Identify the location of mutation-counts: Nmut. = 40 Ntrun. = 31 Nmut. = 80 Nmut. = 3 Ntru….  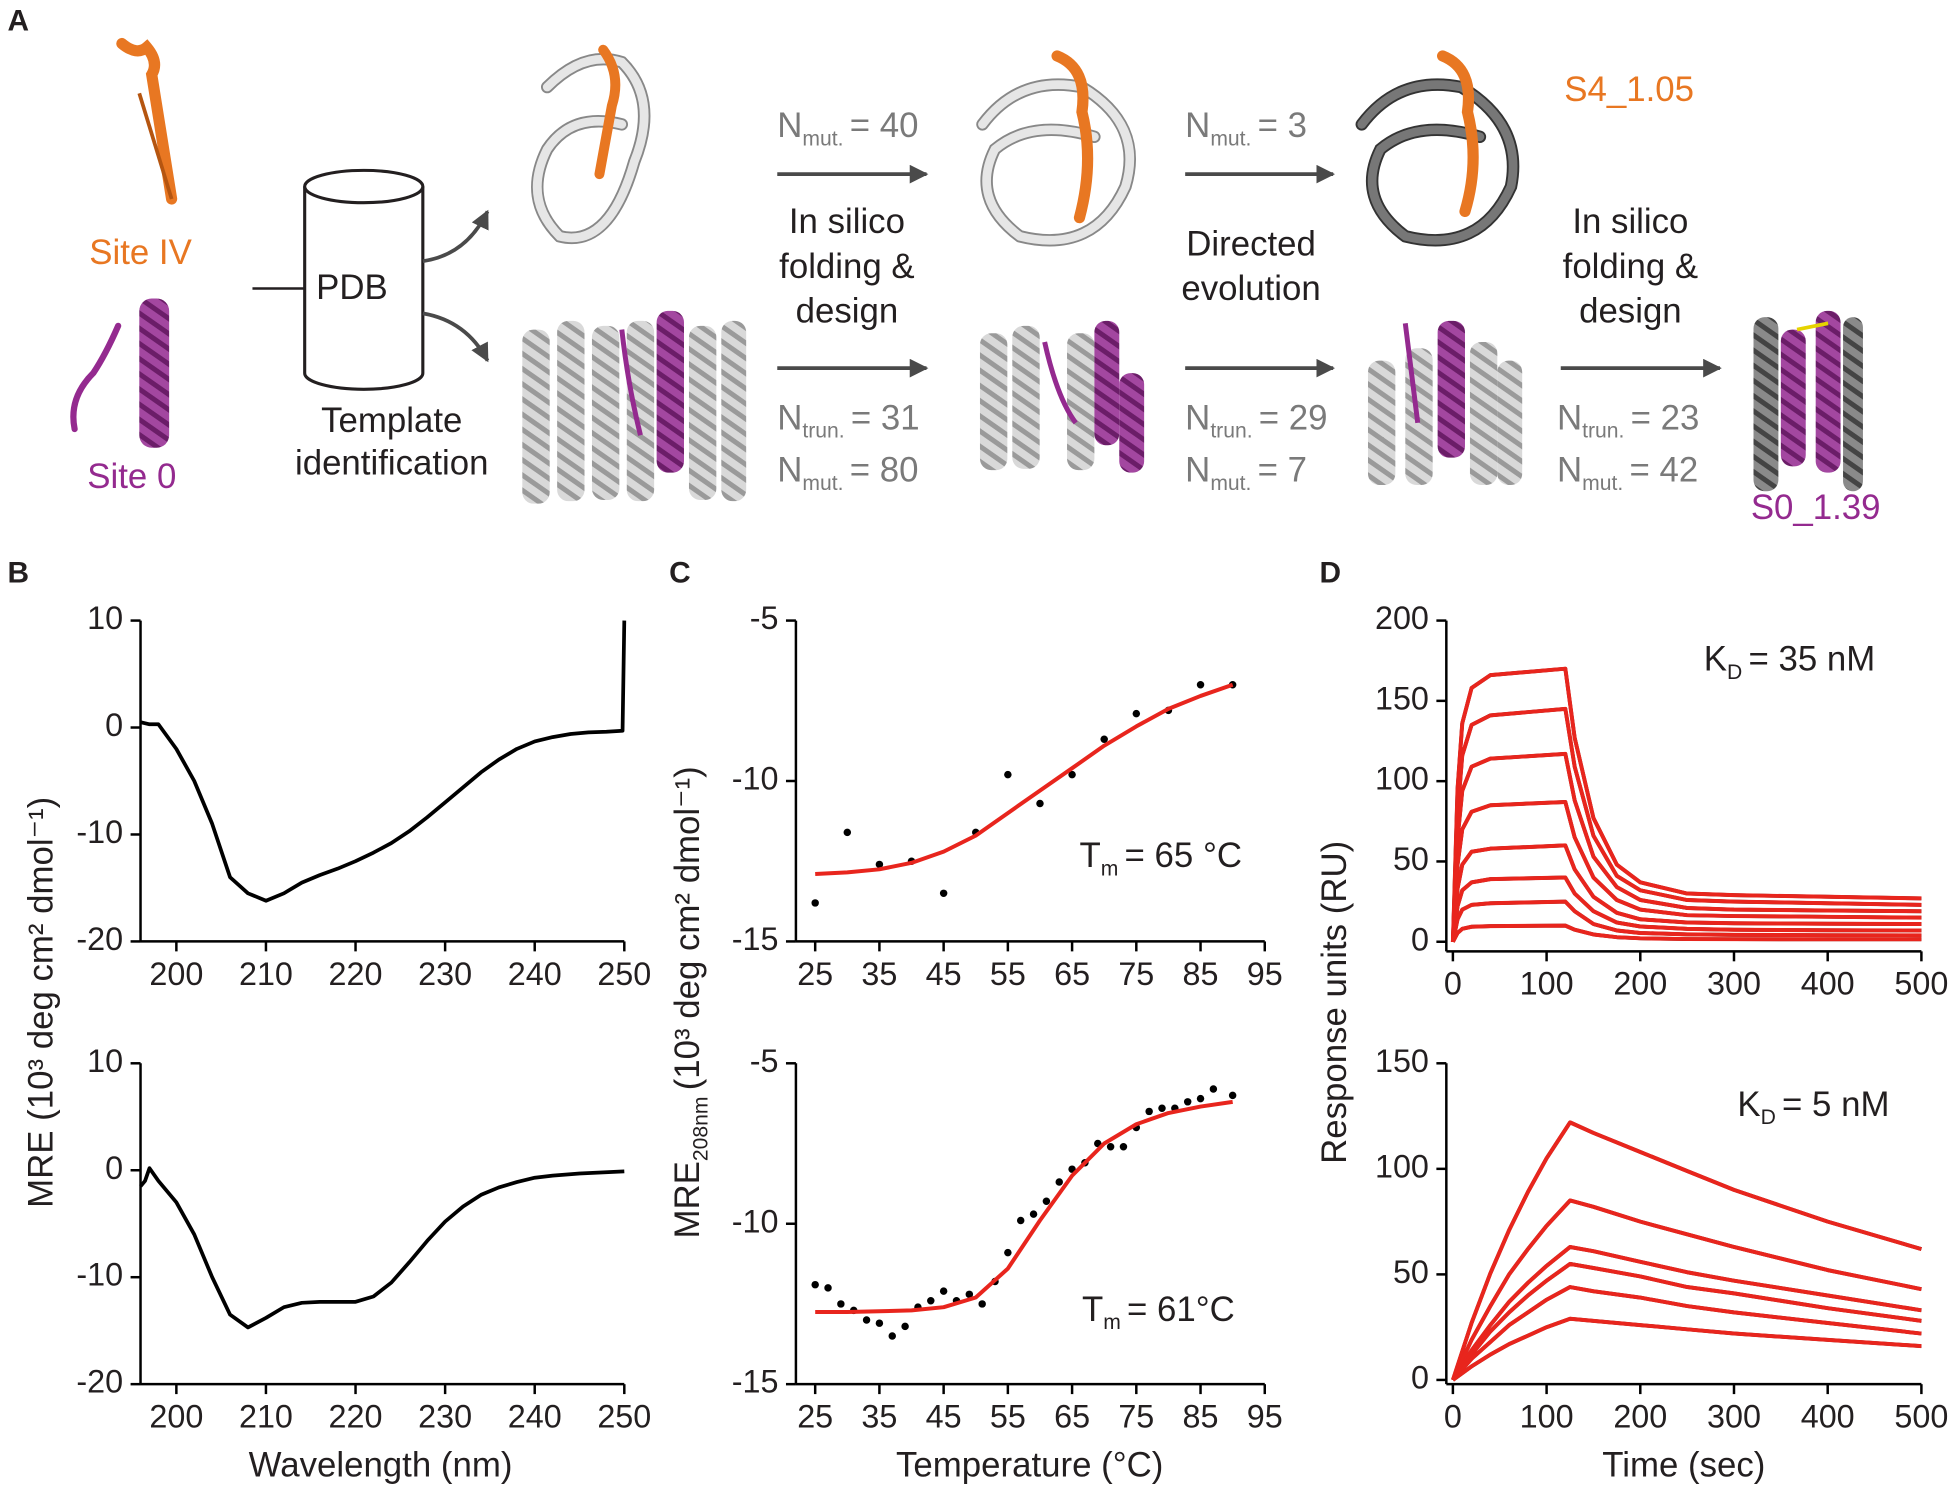
(1238, 300).